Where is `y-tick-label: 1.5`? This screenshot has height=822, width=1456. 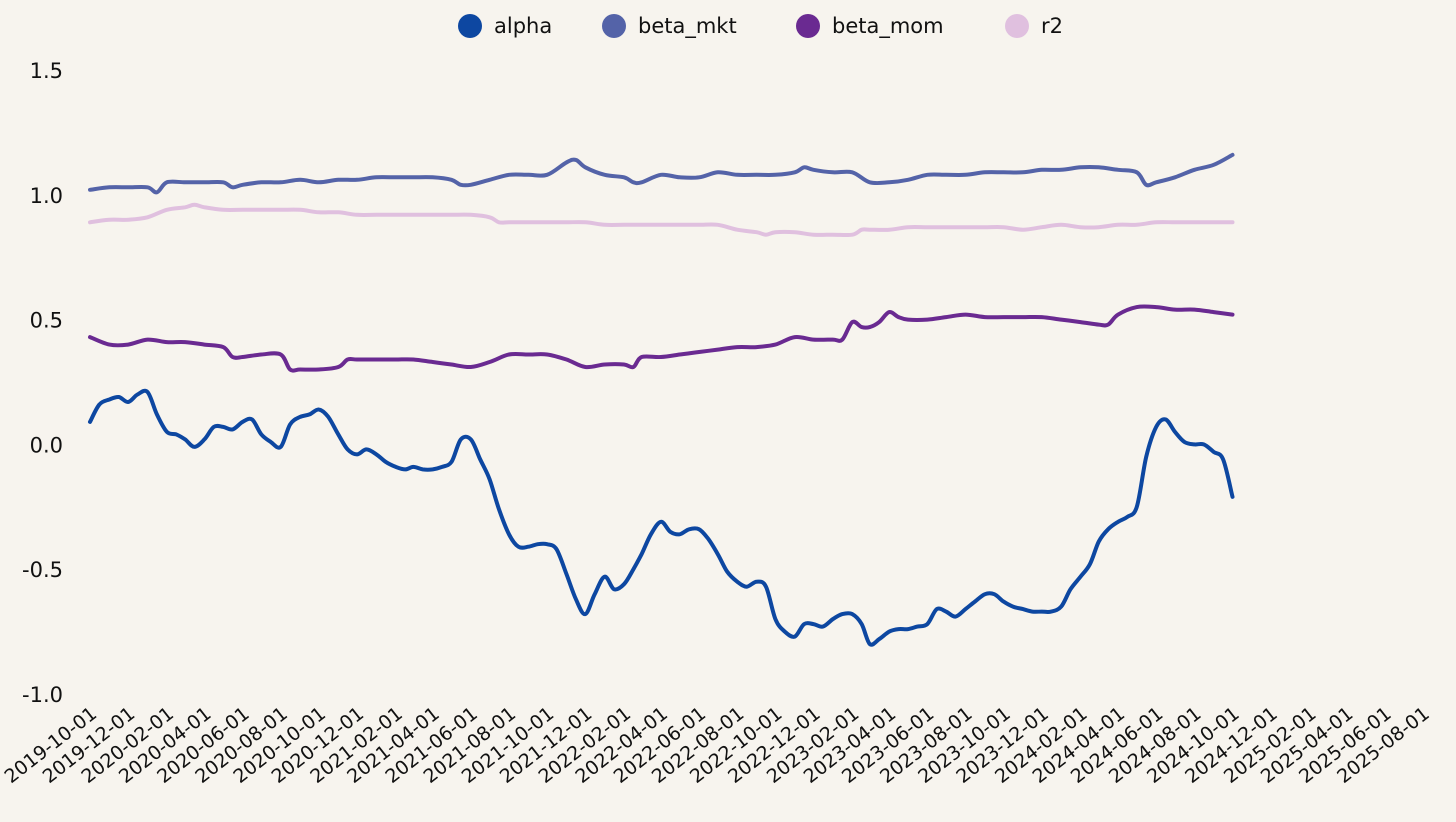 y-tick-label: 1.5 is located at coordinates (46, 71).